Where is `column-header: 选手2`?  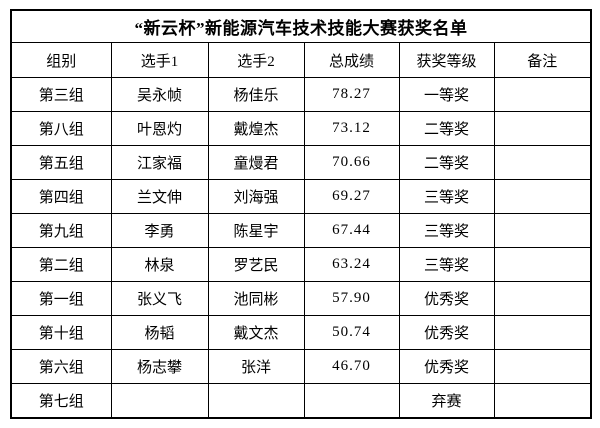 column-header: 选手2 is located at coordinates (256, 60).